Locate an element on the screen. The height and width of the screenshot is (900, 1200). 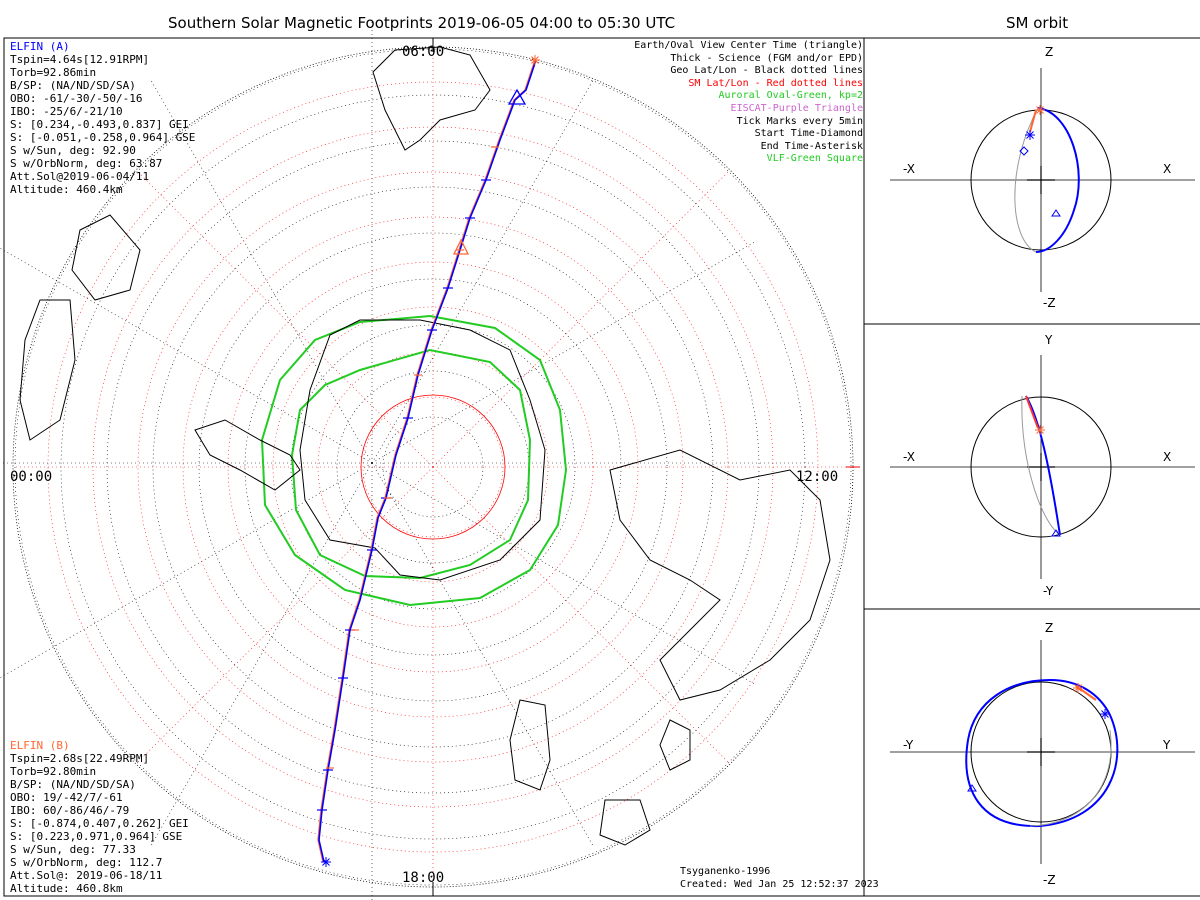
elfin_a-line: Torb=92.86min is located at coordinates (53, 72).